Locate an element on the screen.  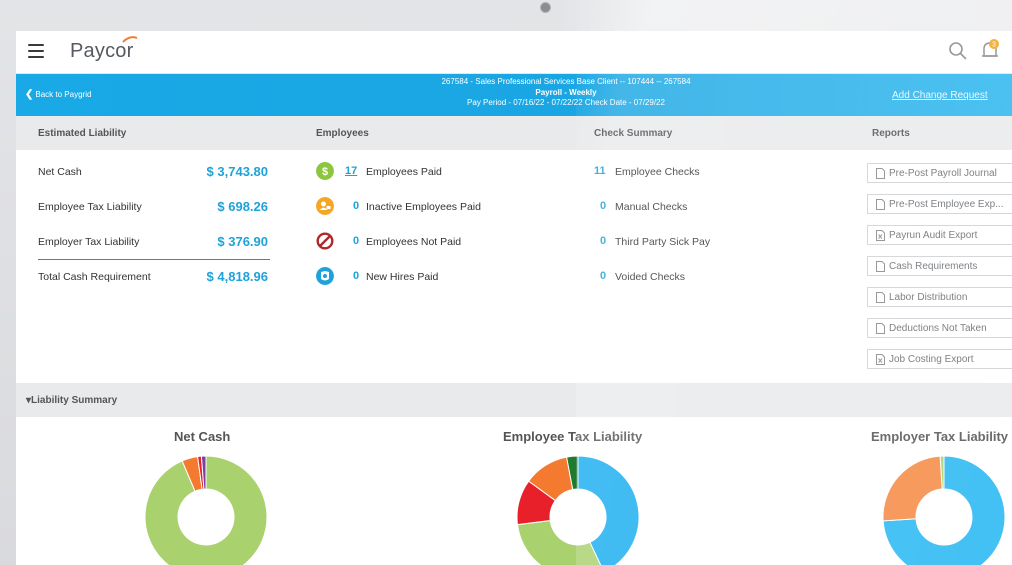
caret-down-icon: ▾ is located at coordinates (29, 400).